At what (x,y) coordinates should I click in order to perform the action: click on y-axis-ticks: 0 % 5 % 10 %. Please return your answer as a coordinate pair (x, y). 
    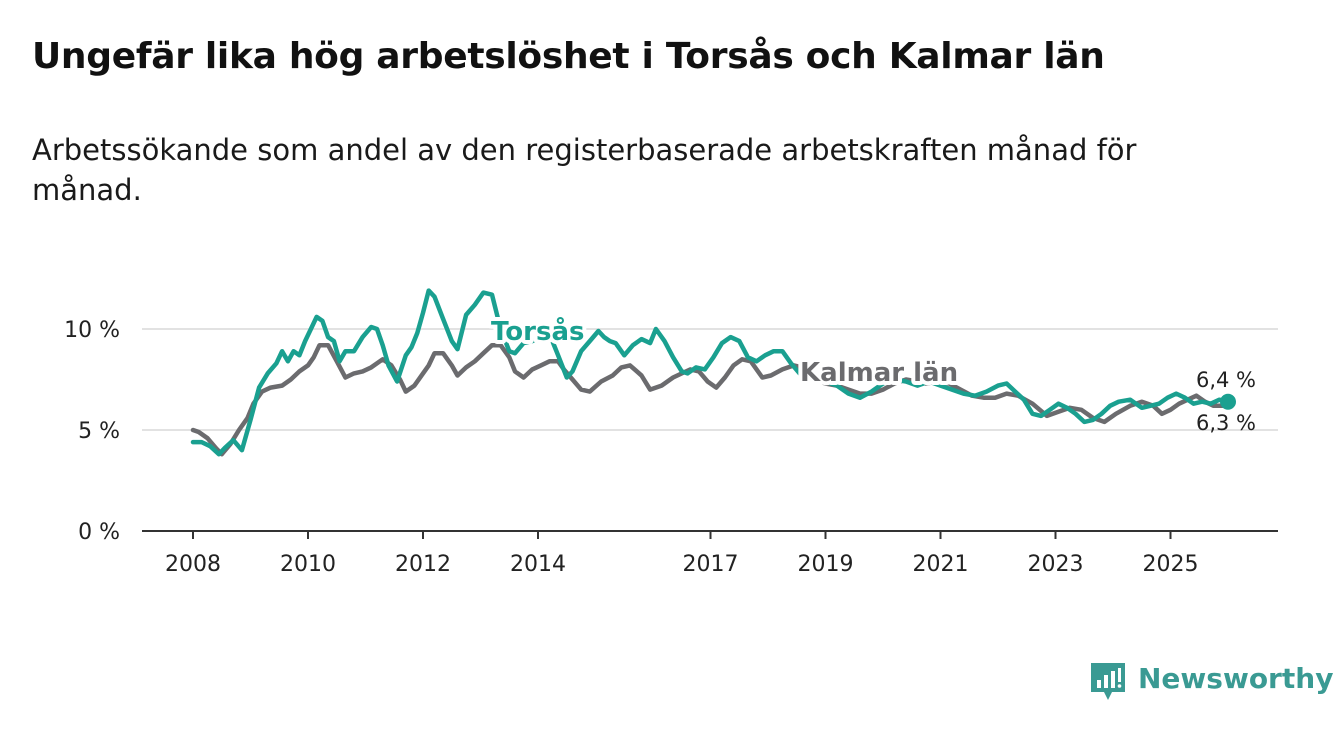
    Looking at the image, I should click on (92, 431).